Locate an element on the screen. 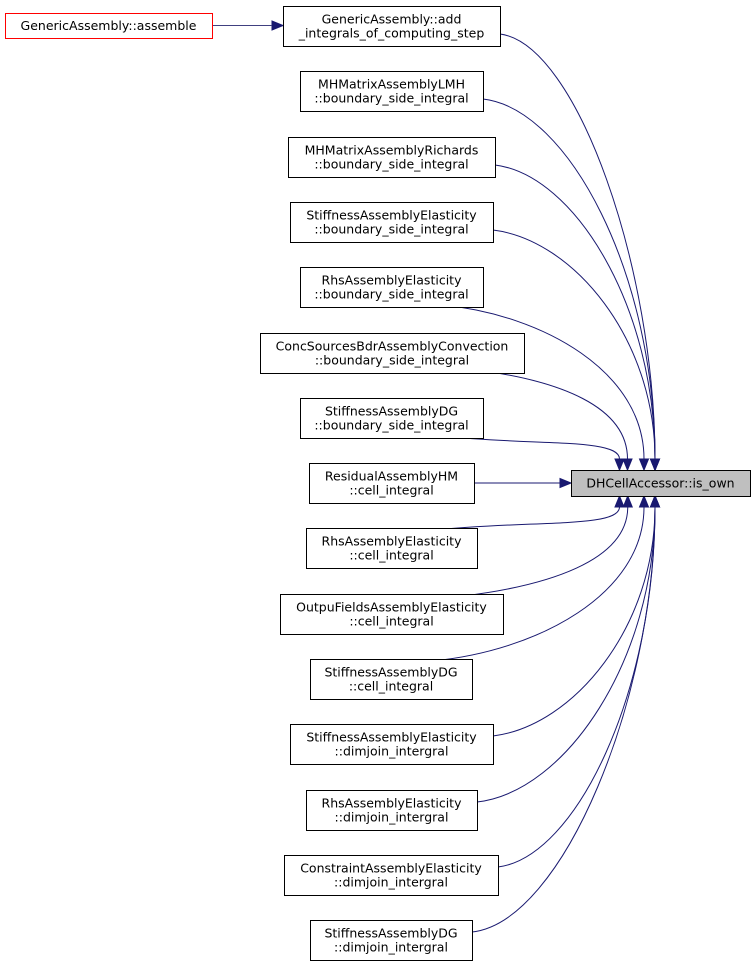  caller-node: RhsAssemblyElasticity::cell_integral is located at coordinates (392, 548).